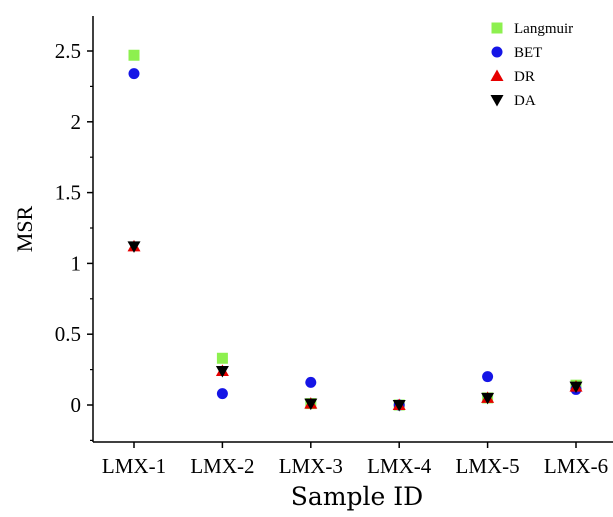 The image size is (613, 517). Describe the element at coordinates (399, 466) in the screenshot. I see `x-tick-label: LMX-4` at that location.